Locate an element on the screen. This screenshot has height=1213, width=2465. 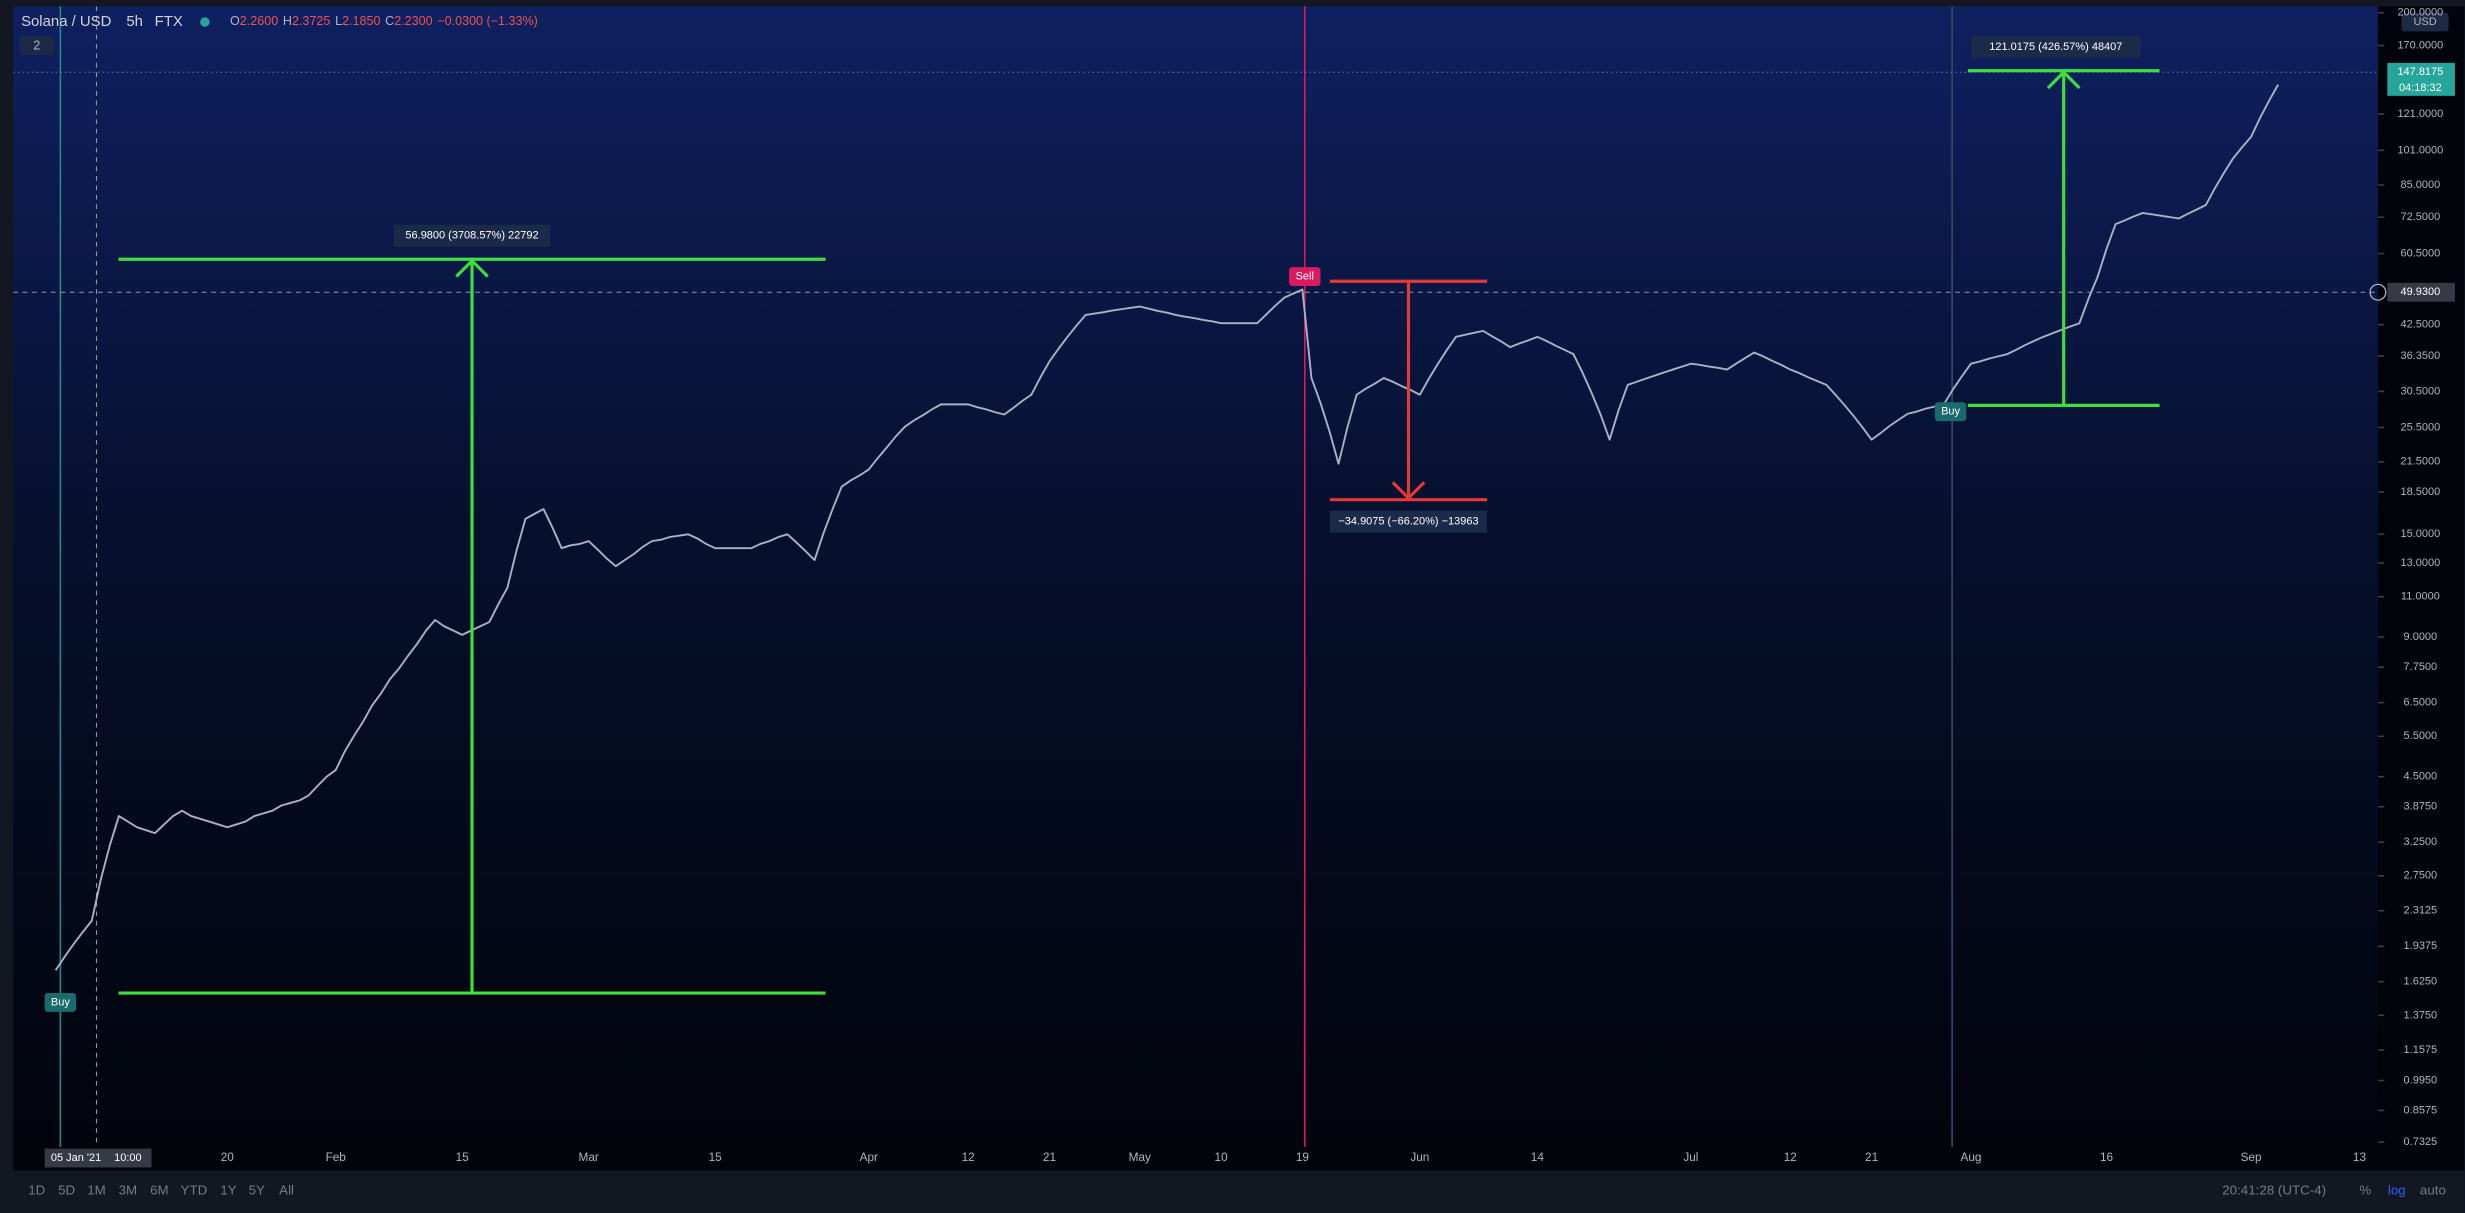
measure-label: 56.9800 (3708.57%) 22792 is located at coordinates (471, 236).